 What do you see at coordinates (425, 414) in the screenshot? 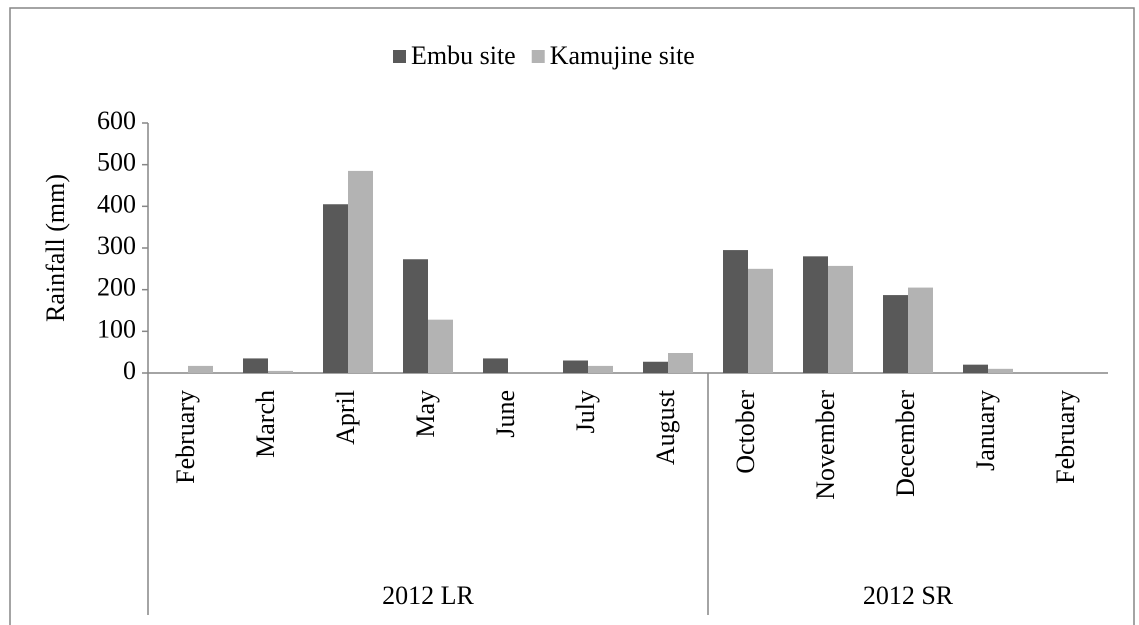
I see `x-tick-label: May` at bounding box center [425, 414].